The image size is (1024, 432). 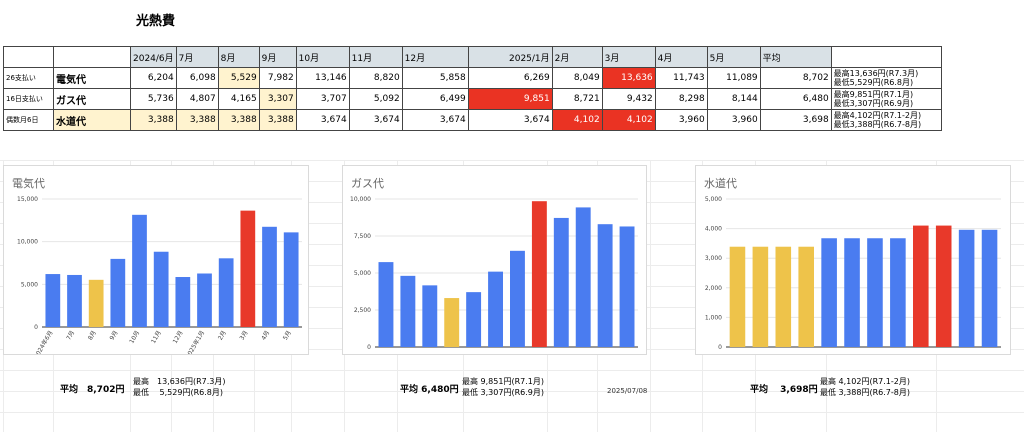 What do you see at coordinates (681, 57) in the screenshot?
I see `header-cell: 4月` at bounding box center [681, 57].